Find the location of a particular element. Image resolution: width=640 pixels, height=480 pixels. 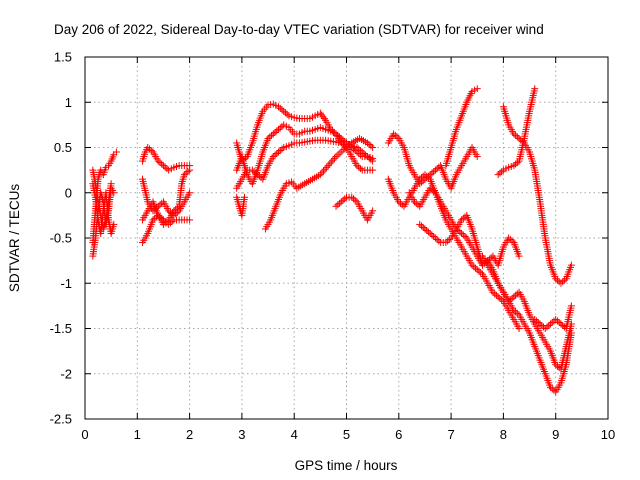

y-tick-label: 1 is located at coordinates (68, 102).